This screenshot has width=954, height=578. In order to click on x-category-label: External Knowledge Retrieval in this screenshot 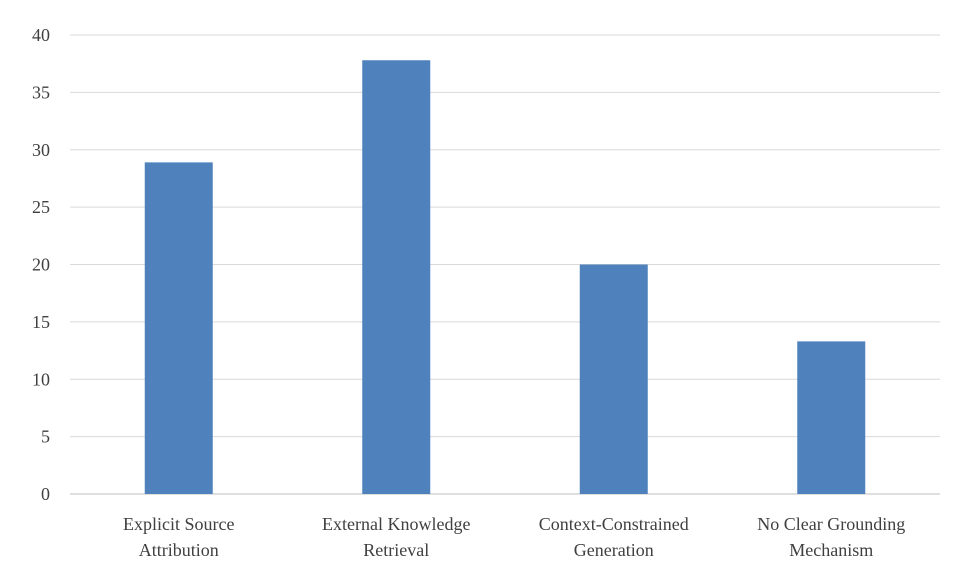, I will do `click(396, 537)`.